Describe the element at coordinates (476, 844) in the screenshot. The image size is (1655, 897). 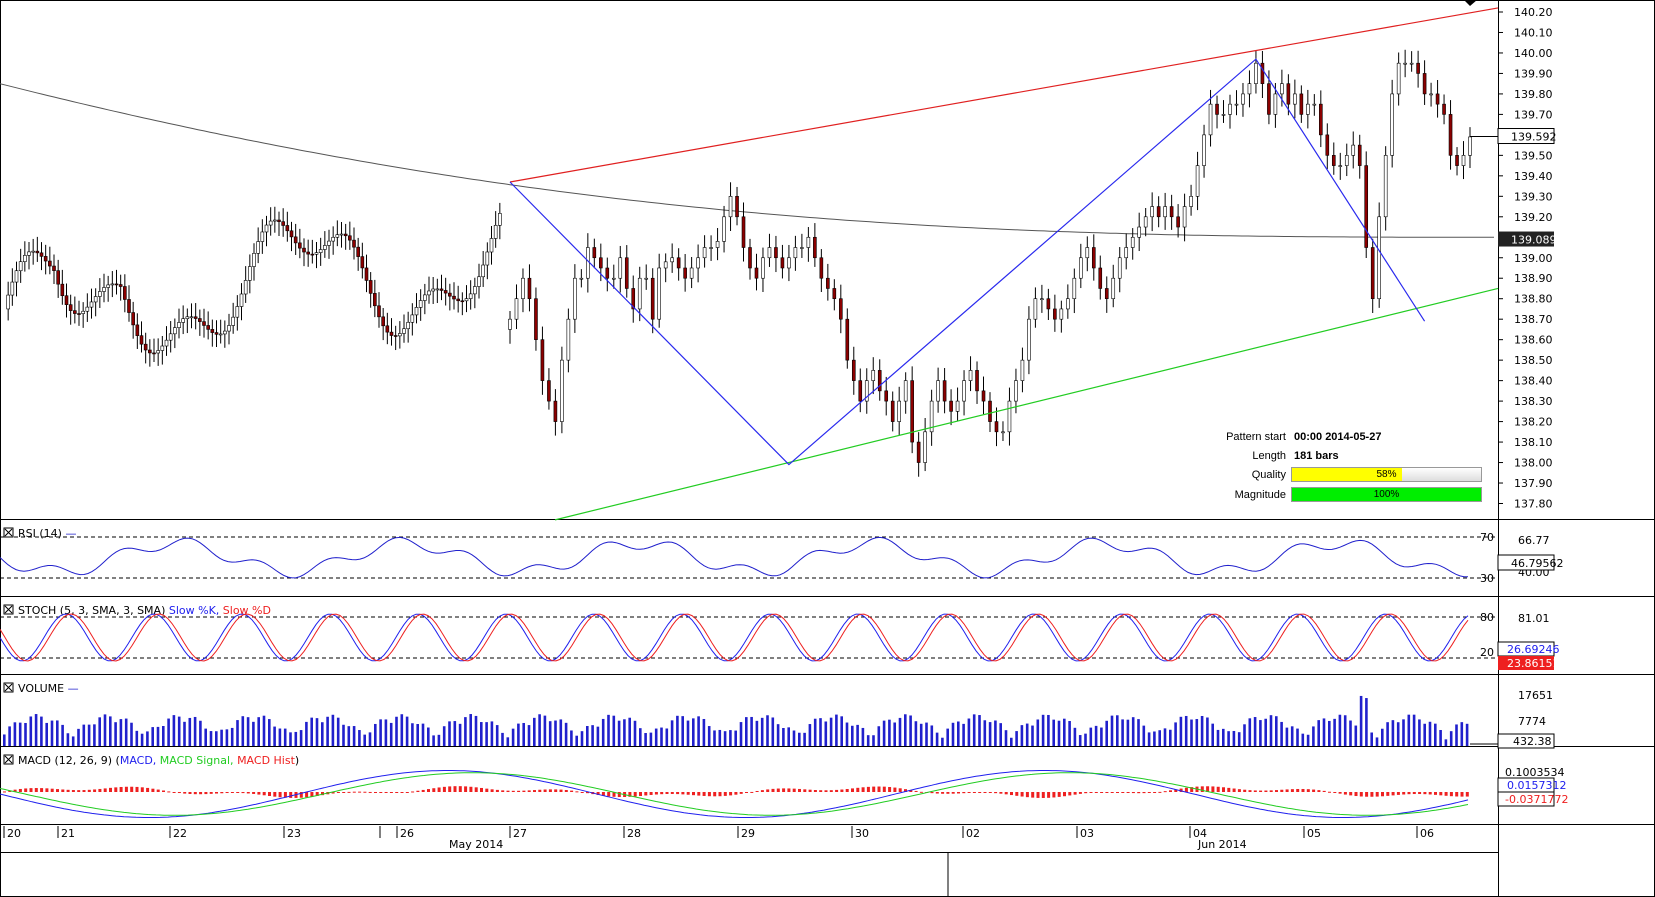
I see `x-month-label: May 2014` at that location.